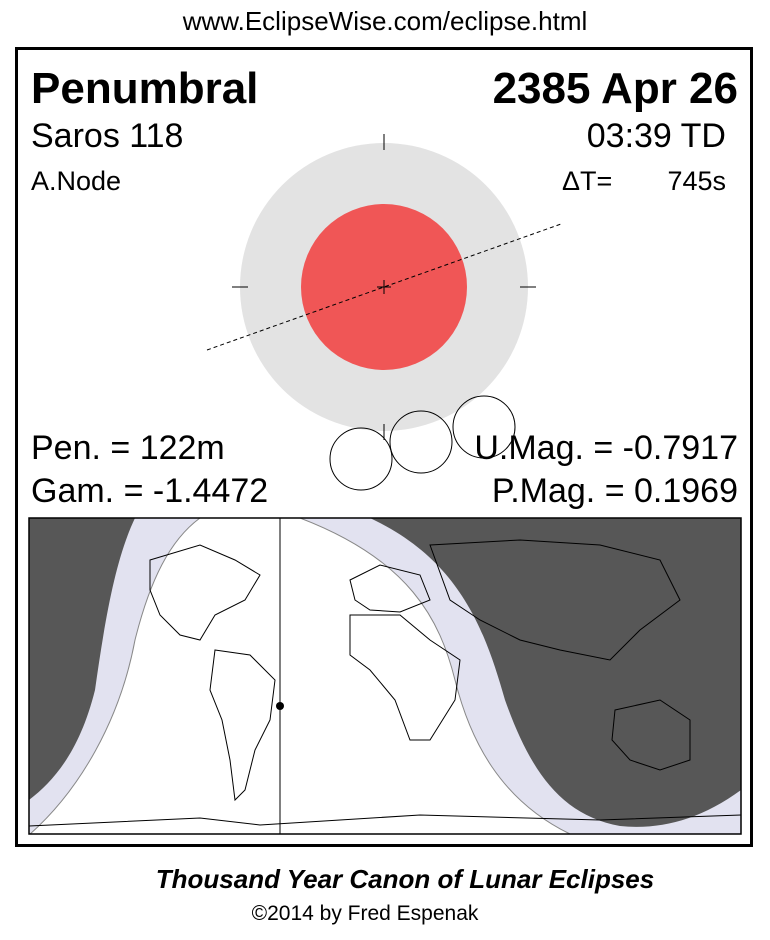 The height and width of the screenshot is (940, 770). What do you see at coordinates (615, 88) in the screenshot?
I see `eclipse-date: 2385 Apr 26` at bounding box center [615, 88].